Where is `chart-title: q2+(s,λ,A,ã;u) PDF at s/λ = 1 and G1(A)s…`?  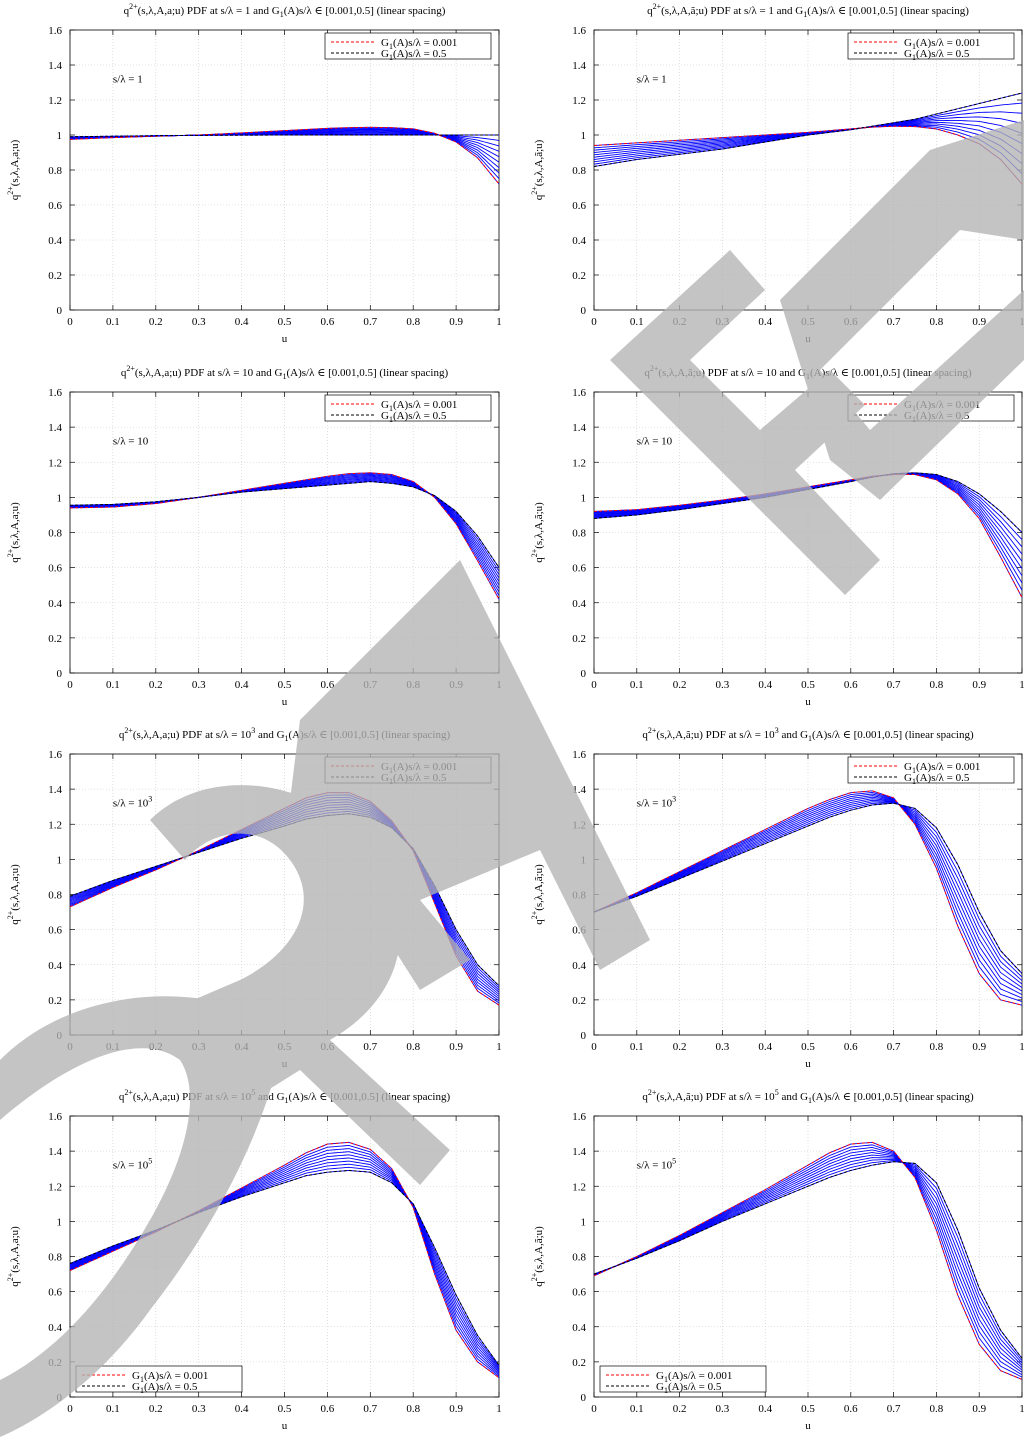
chart-title: q2+(s,λ,A,ã;u) PDF at s/λ = 1 and G1(A)s… is located at coordinates (808, 10).